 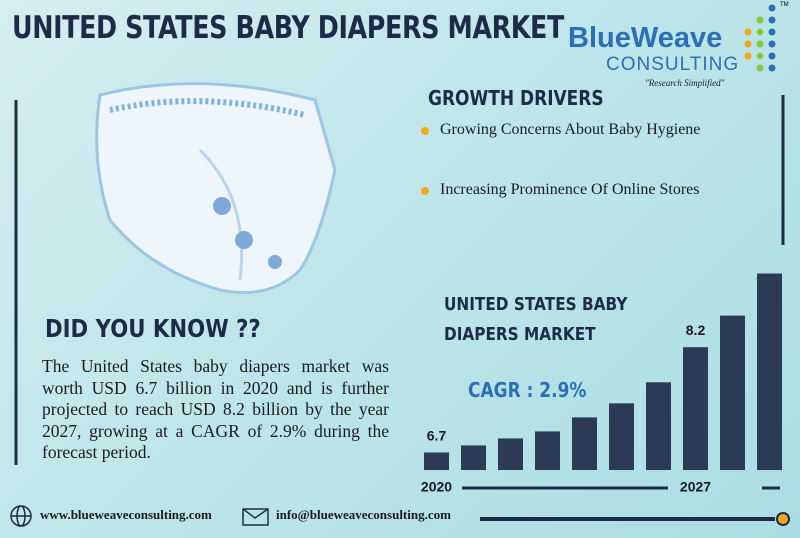 What do you see at coordinates (685, 83) in the screenshot?
I see `logo-tagline: "Research Simplified"` at bounding box center [685, 83].